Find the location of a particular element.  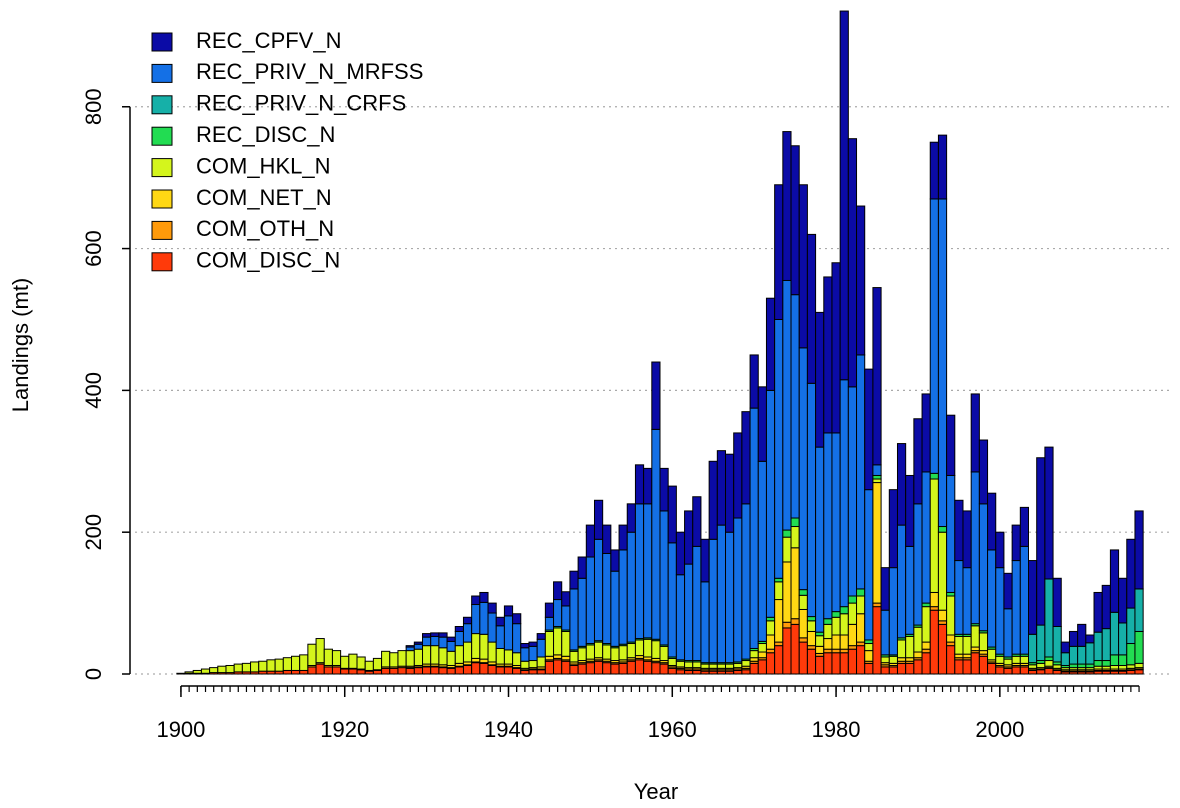

legend-label: COM_NET_N is located at coordinates (264, 197).